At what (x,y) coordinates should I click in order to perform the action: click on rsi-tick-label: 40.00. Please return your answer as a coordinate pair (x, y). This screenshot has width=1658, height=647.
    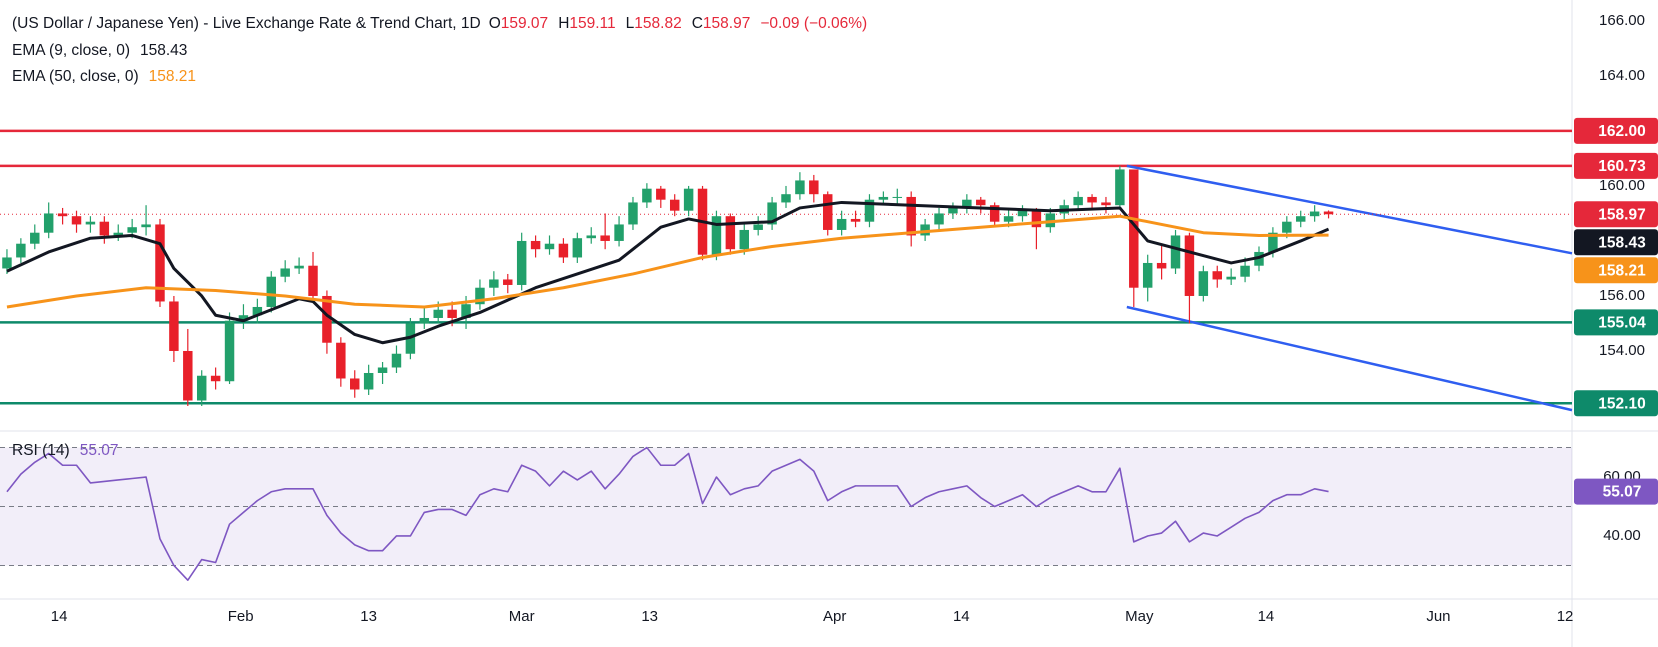
    Looking at the image, I should click on (1622, 535).